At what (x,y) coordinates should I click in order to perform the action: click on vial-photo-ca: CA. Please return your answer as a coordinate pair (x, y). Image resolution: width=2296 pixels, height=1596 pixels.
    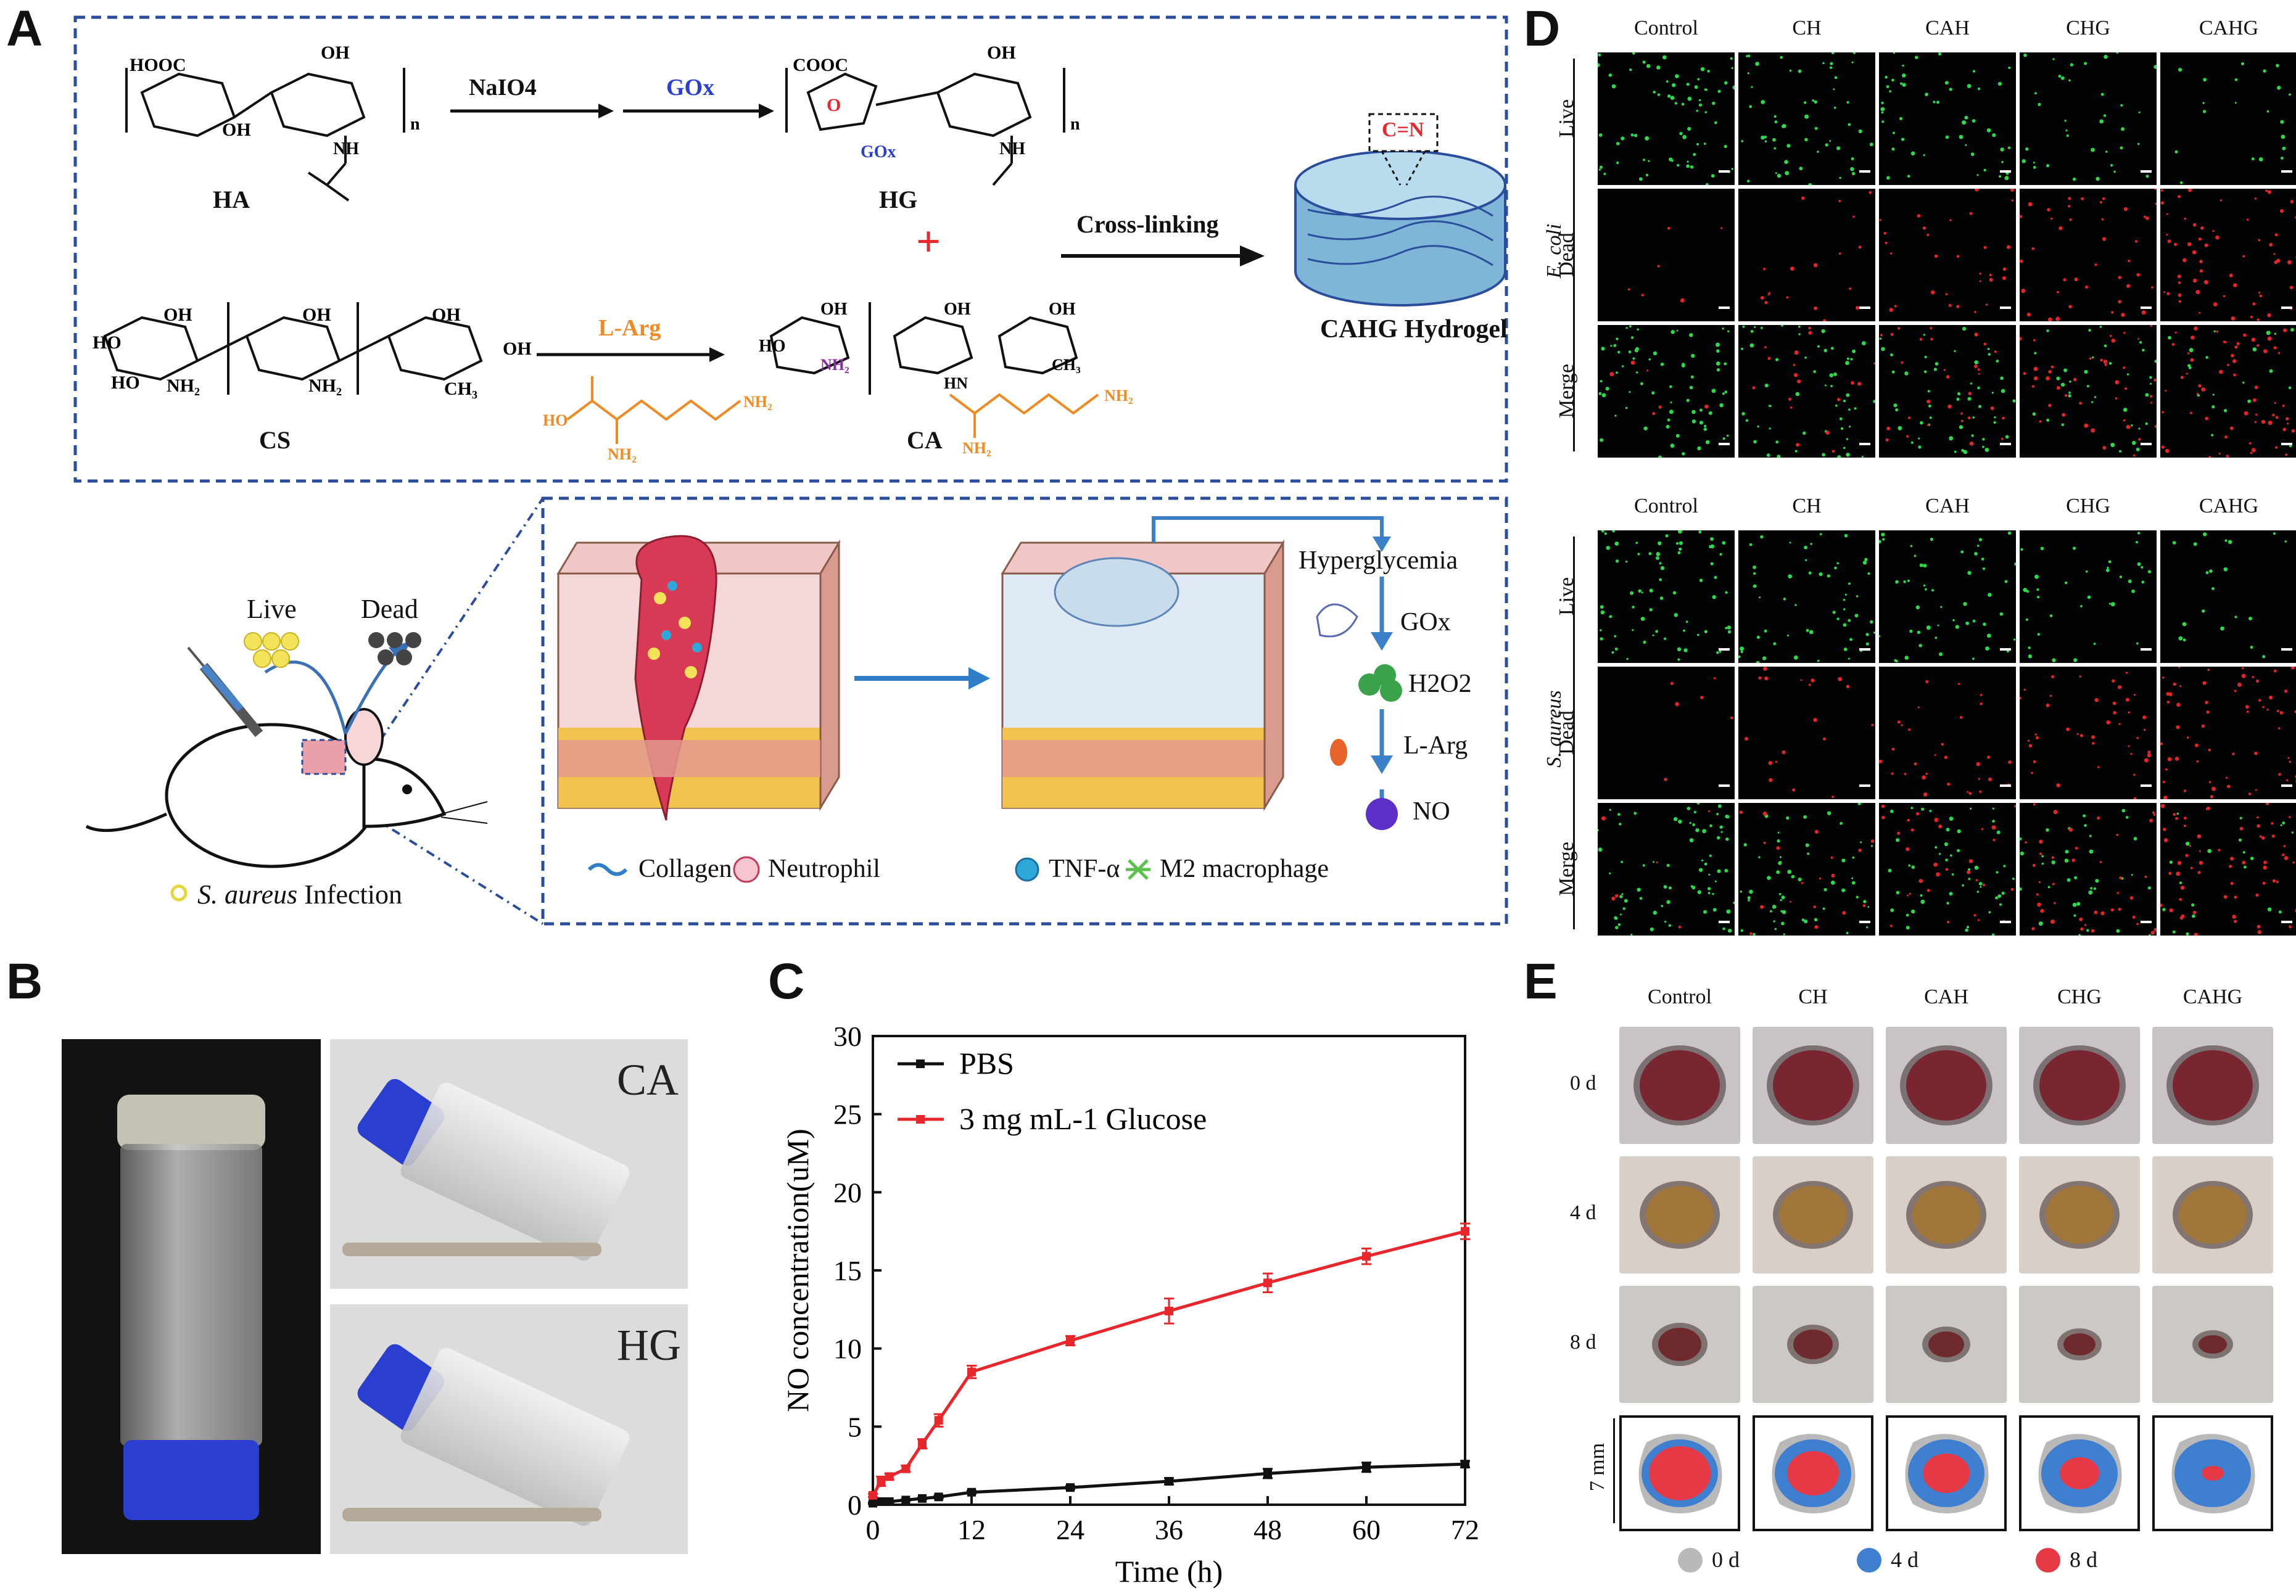
    Looking at the image, I should click on (509, 1164).